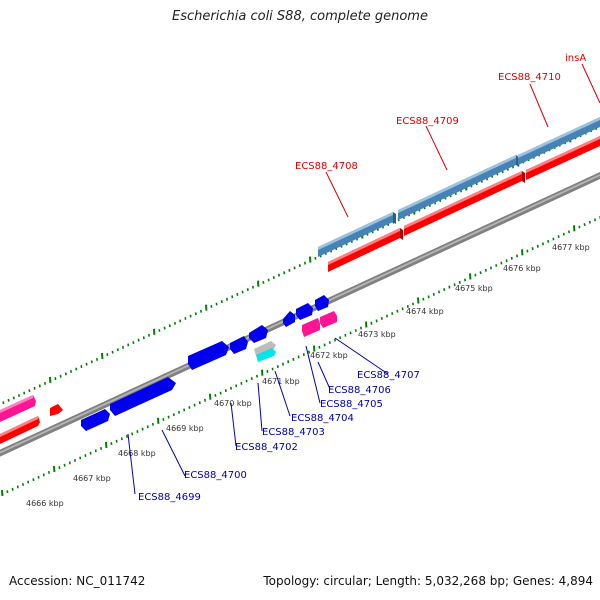 The image size is (600, 600). Describe the element at coordinates (18, 408) in the screenshot. I see `gene-pink-left` at that location.